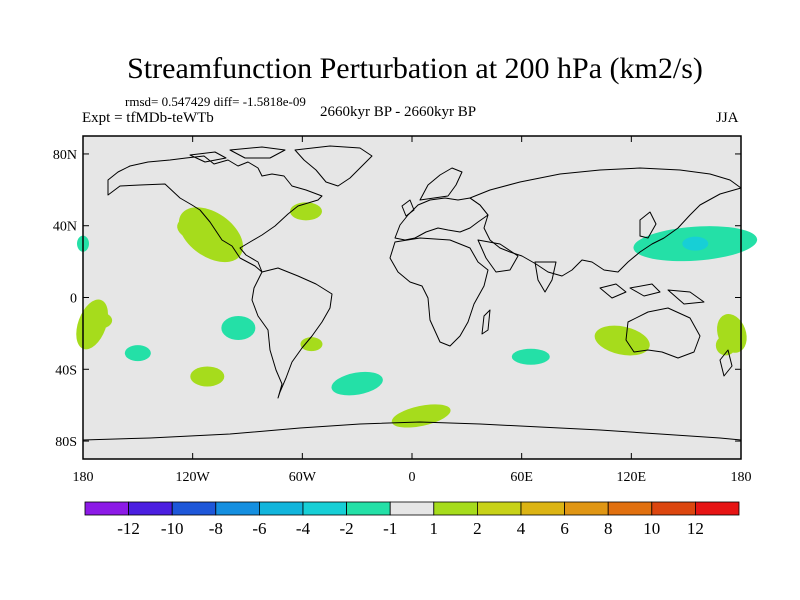 This screenshot has width=800, height=600. What do you see at coordinates (148, 118) in the screenshot?
I see `experiment-label: Expt = tfMDb-teWTb` at bounding box center [148, 118].